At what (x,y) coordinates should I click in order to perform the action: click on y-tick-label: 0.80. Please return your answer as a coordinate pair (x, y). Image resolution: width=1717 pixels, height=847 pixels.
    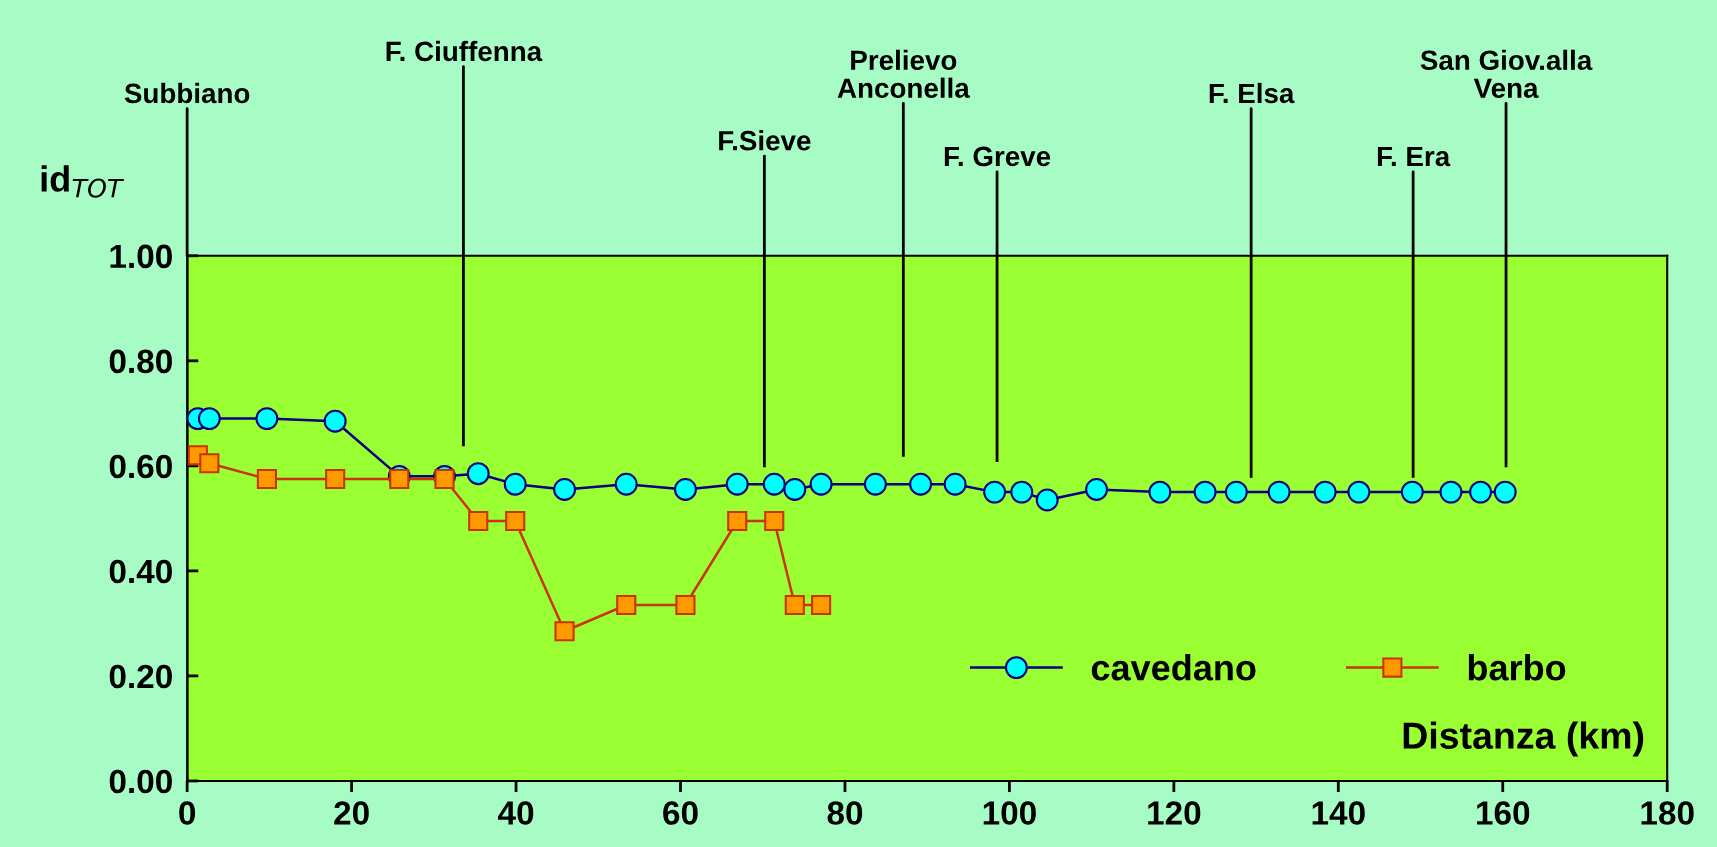
    Looking at the image, I should click on (140, 361).